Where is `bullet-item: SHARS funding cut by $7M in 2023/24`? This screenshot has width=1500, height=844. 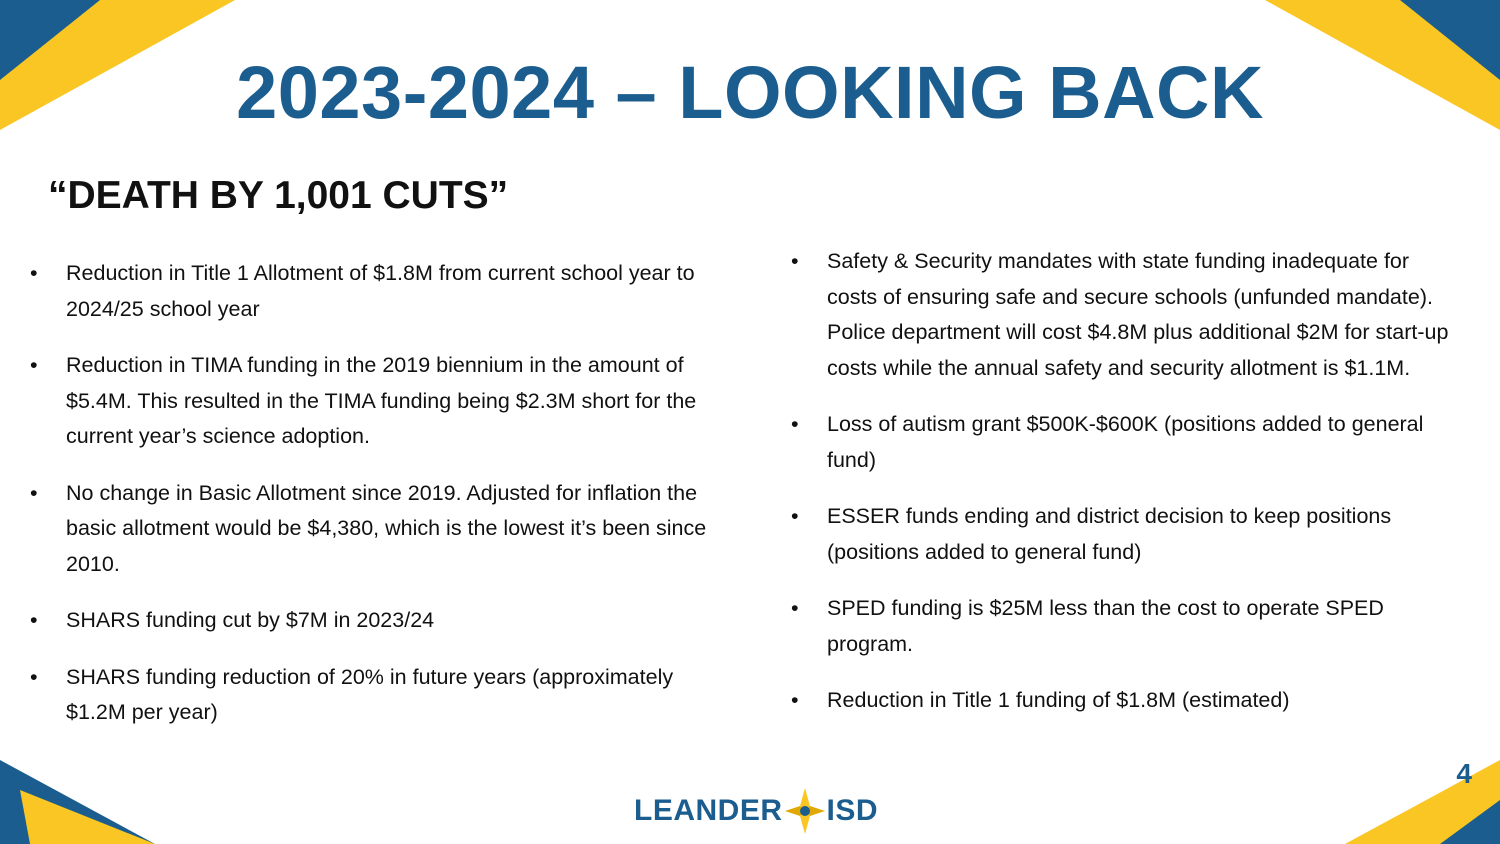
bullet-item: SHARS funding cut by $7M in 2023/24 is located at coordinates (375, 621).